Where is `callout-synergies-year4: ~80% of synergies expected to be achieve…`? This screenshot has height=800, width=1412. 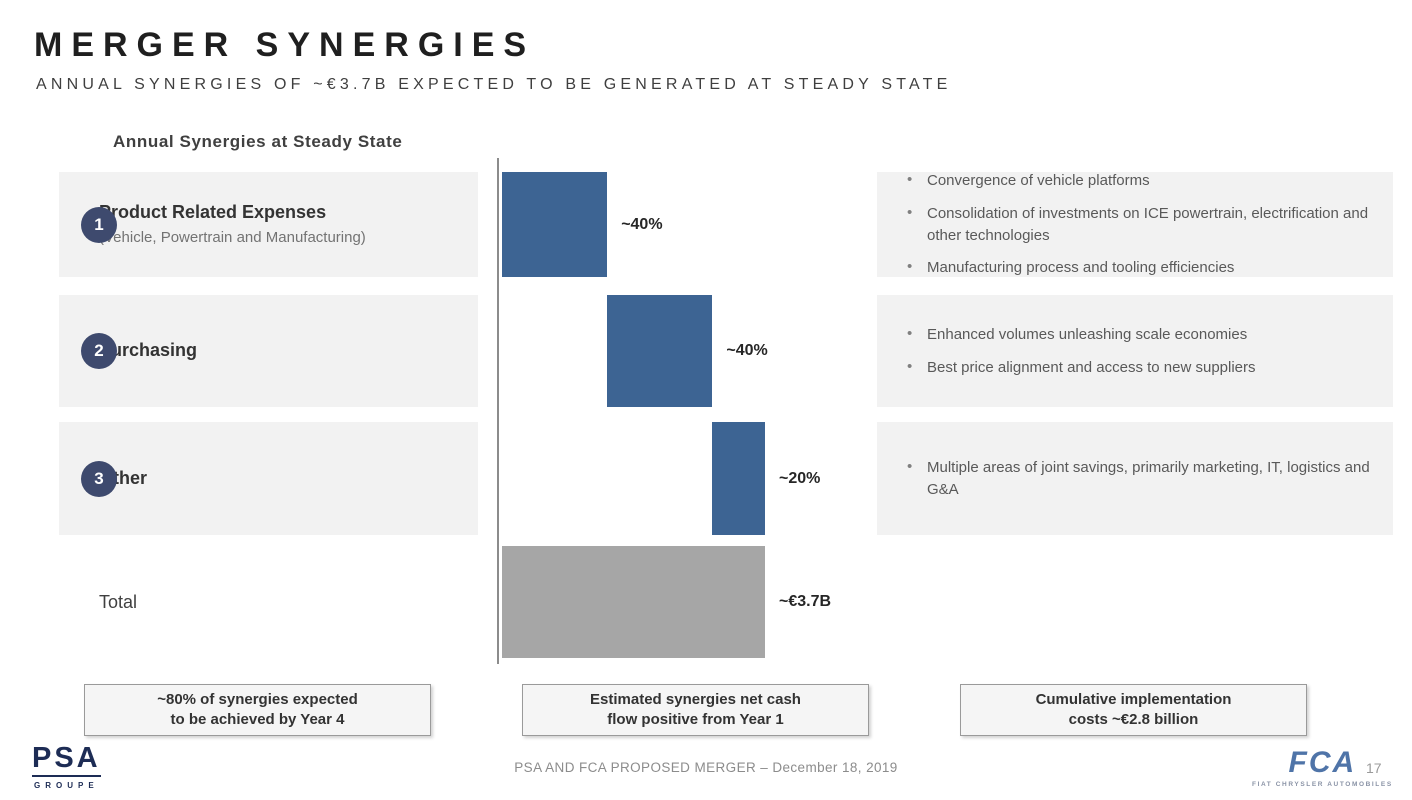
callout-synergies-year4: ~80% of synergies expected to be achieve… is located at coordinates (257, 710).